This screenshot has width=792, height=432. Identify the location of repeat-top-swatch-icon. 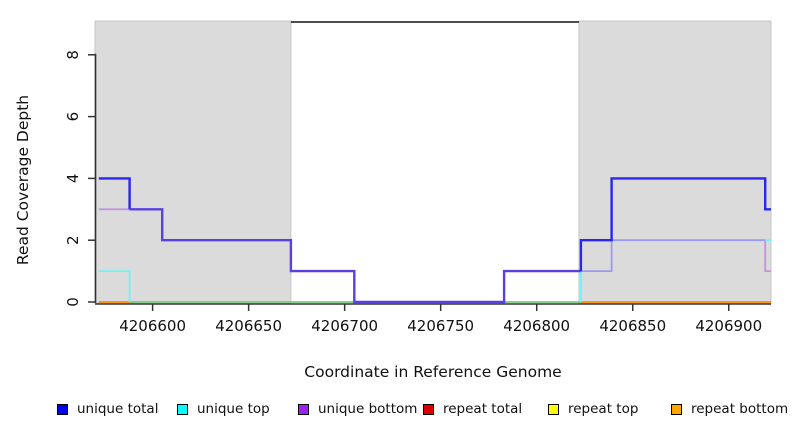
(553, 409).